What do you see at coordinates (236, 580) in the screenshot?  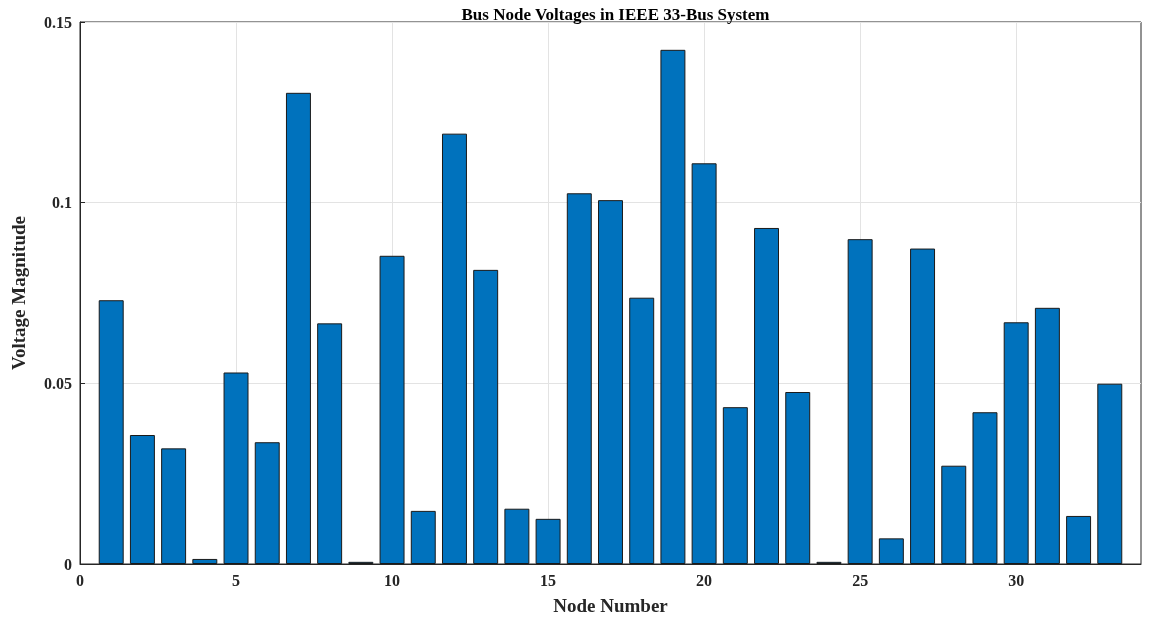 I see `x-tick-label: 5` at bounding box center [236, 580].